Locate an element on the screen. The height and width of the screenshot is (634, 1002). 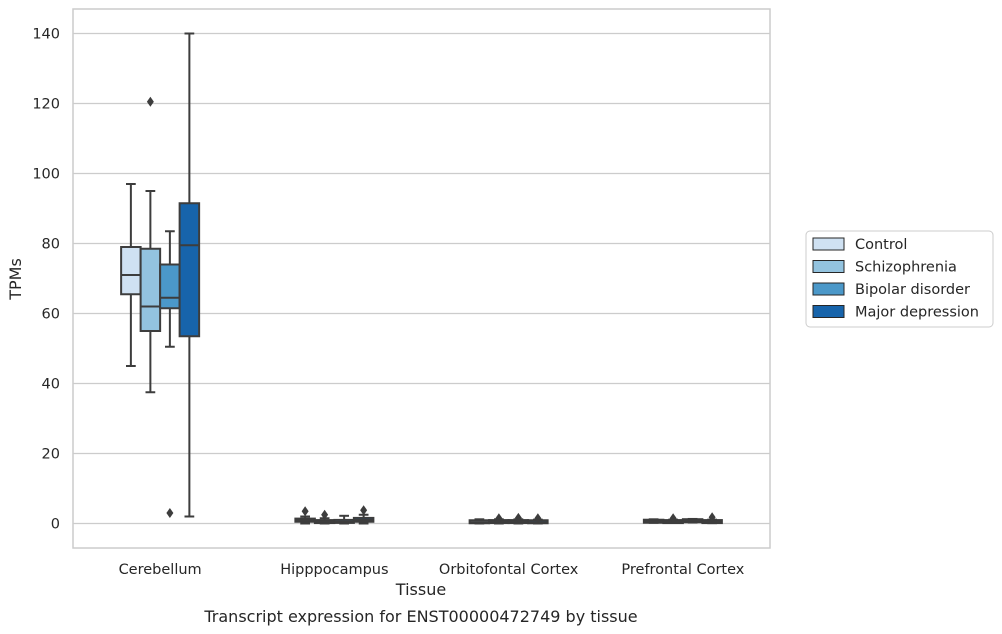
x-tick-label: Orbitofontal Cortex is located at coordinates (509, 570).